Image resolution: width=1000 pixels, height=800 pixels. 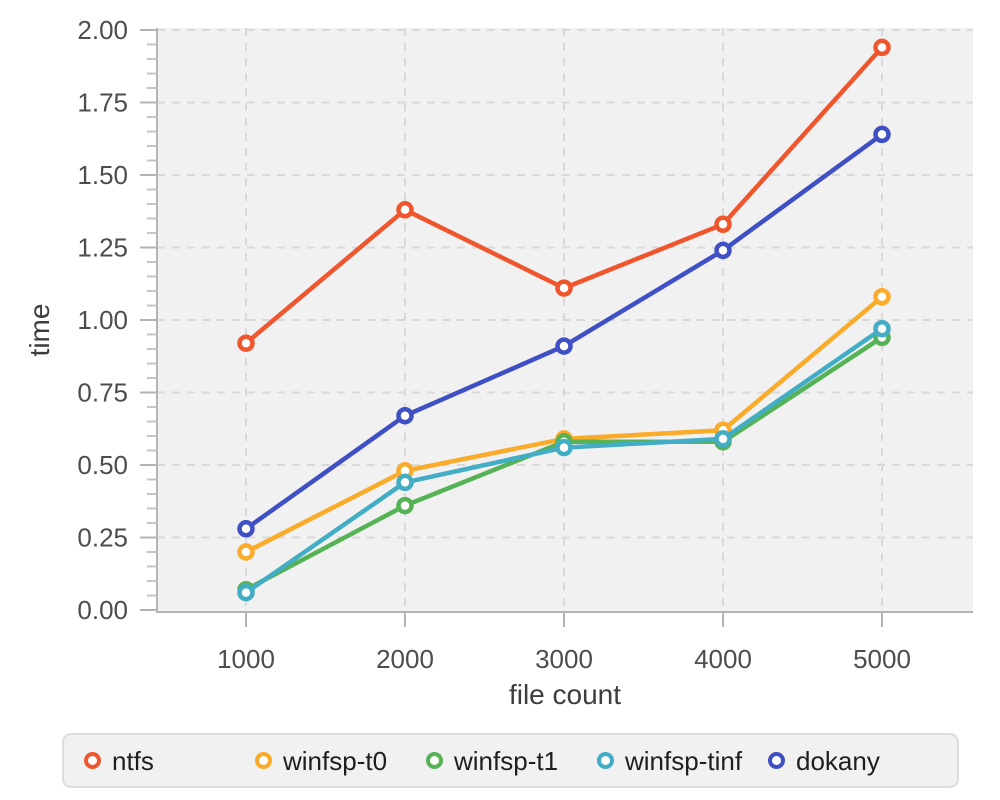 I want to click on y-axis-title: time, so click(x=39, y=330).